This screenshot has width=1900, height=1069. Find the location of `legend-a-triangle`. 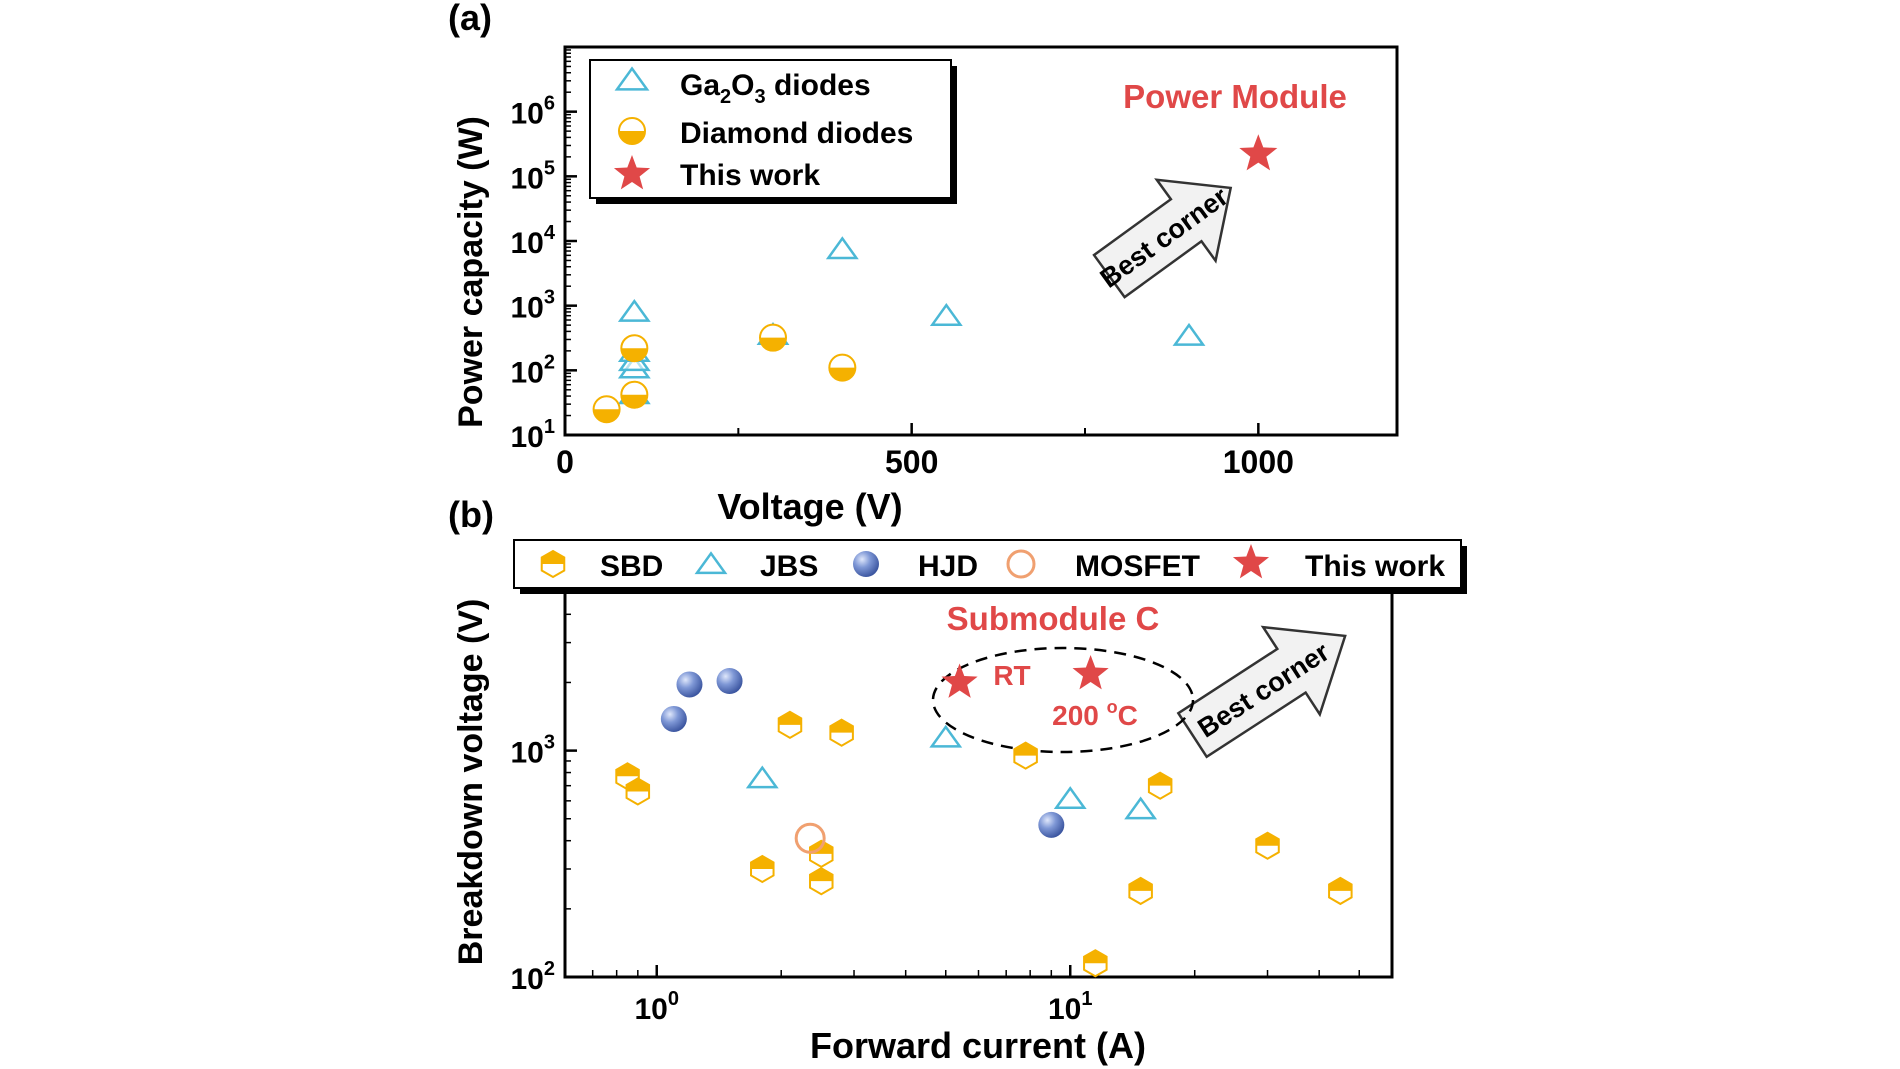

legend-a-triangle is located at coordinates (632, 78).